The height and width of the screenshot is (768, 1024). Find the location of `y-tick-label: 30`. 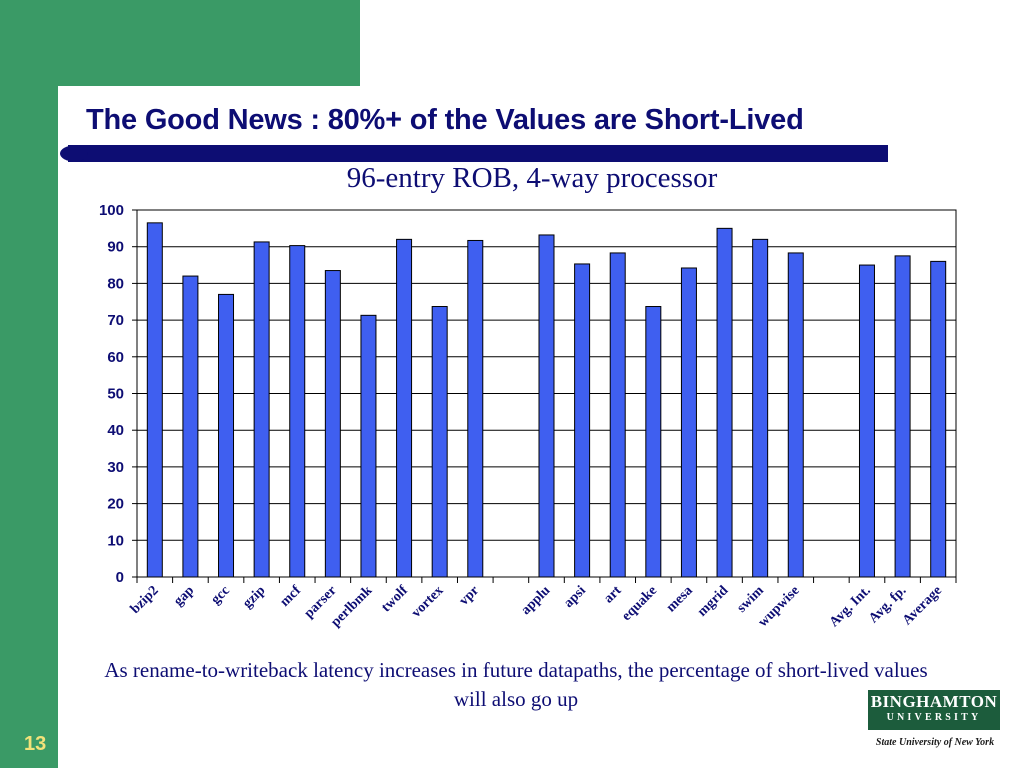

y-tick-label: 30 is located at coordinates (115, 467).